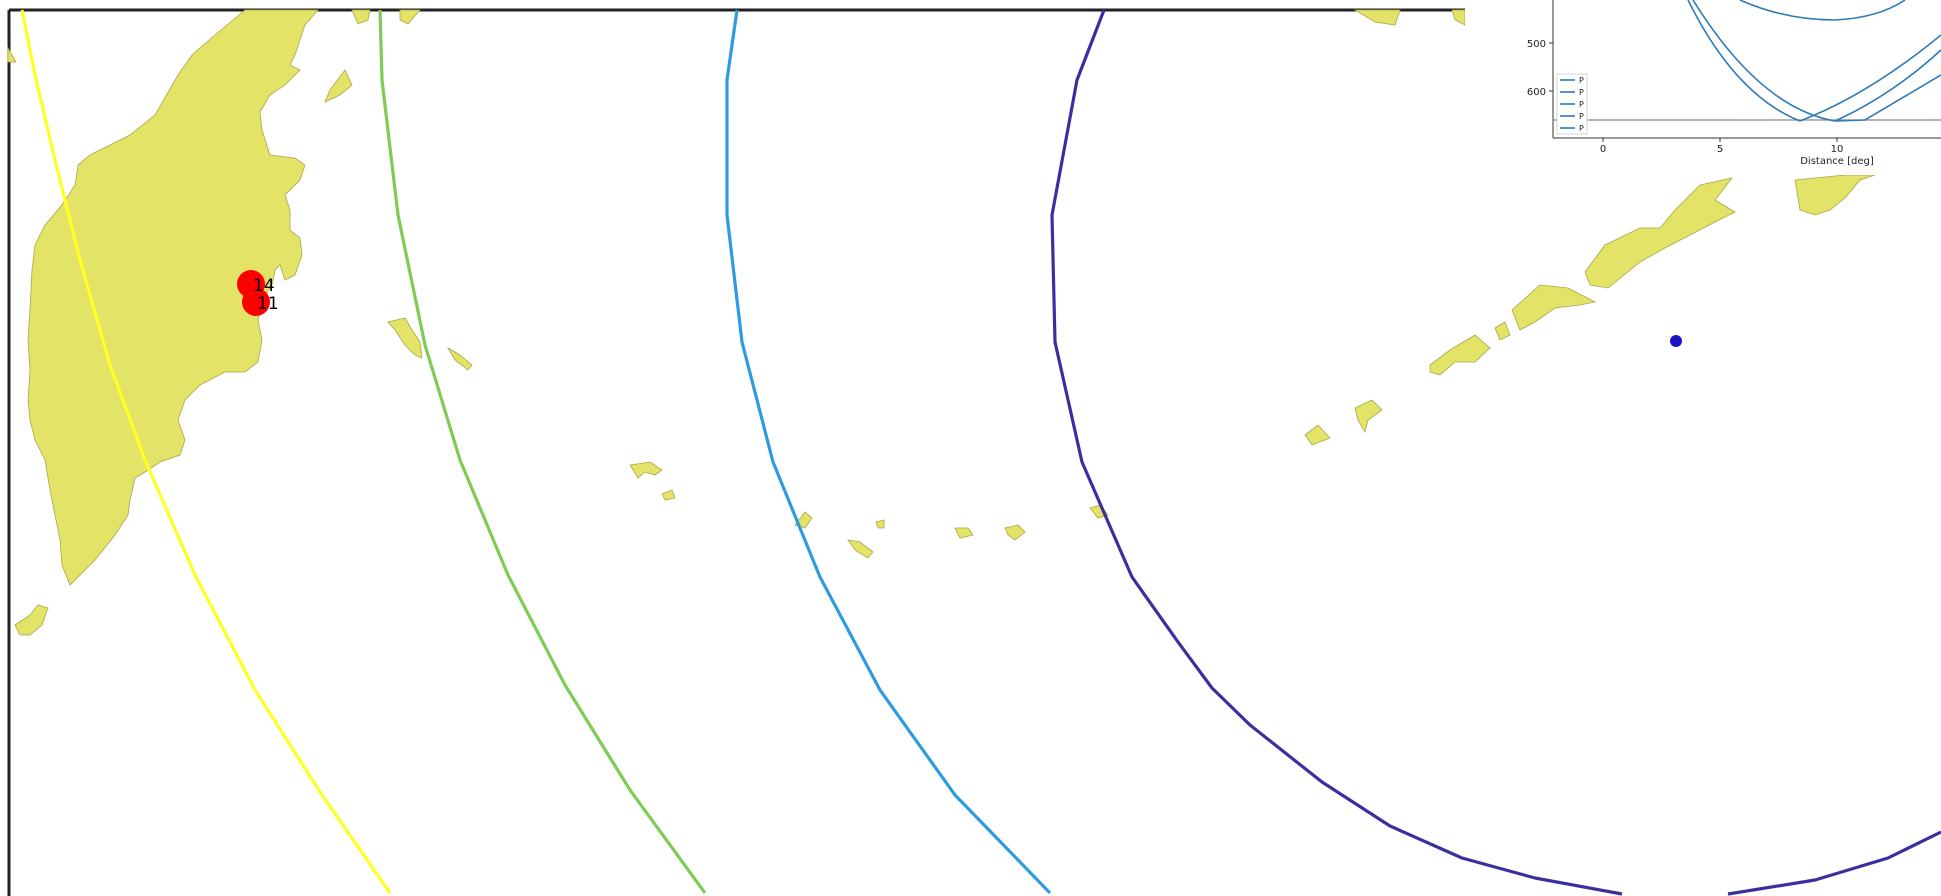 The height and width of the screenshot is (896, 1941). I want to click on aleutian-islands, so click(1460, 355).